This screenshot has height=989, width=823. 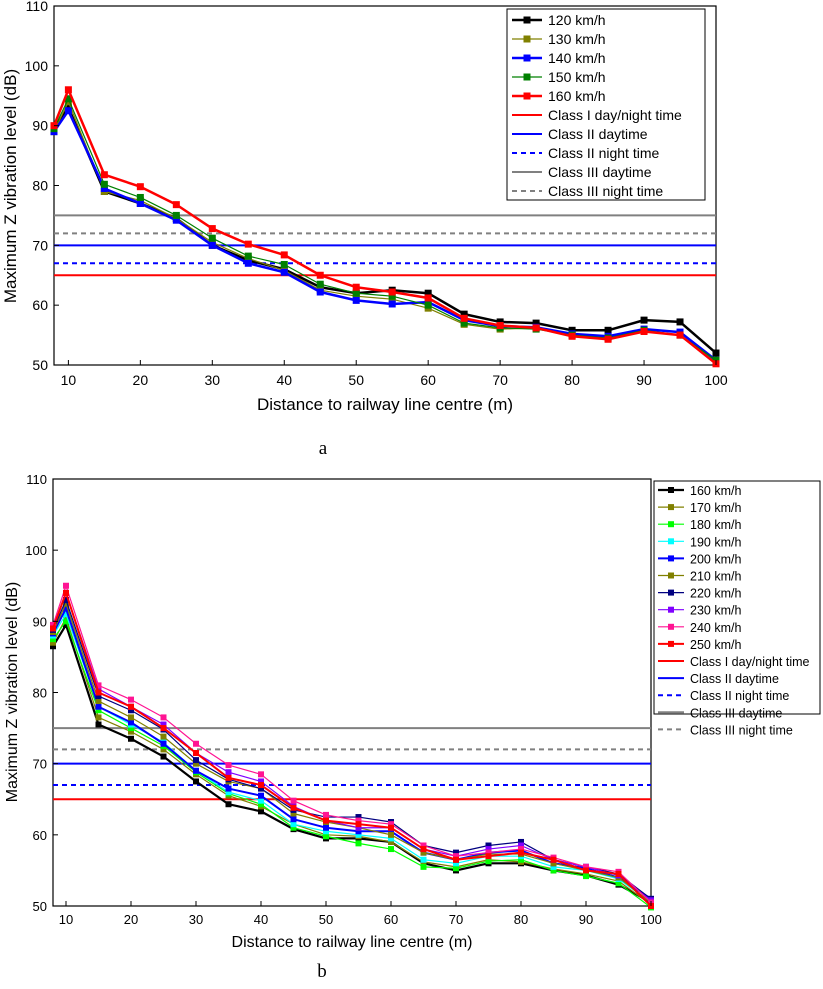 What do you see at coordinates (141, 380) in the screenshot?
I see `x-tick-label: 20` at bounding box center [141, 380].